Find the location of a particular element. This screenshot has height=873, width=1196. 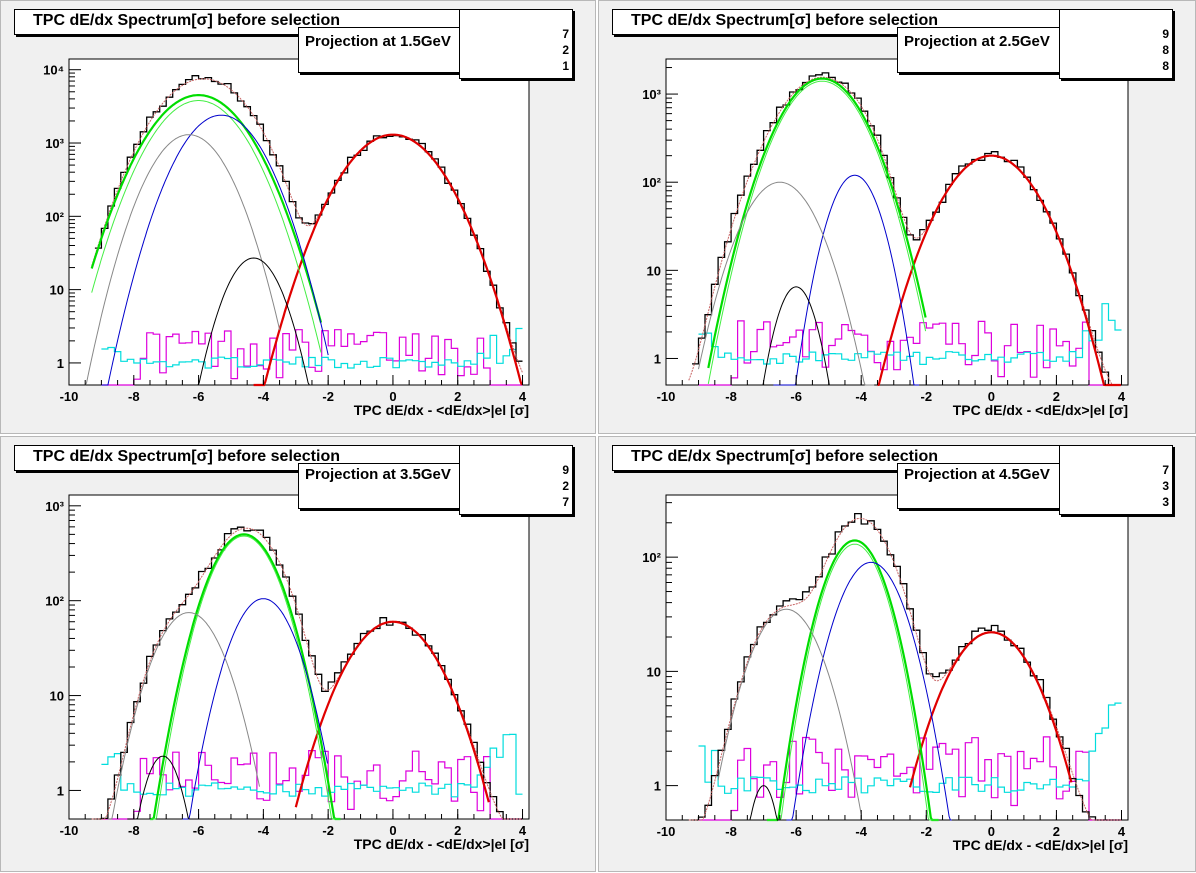

plot-title-4: TPC dE/dx Spectrum[σ] before selection is located at coordinates (883, 458).